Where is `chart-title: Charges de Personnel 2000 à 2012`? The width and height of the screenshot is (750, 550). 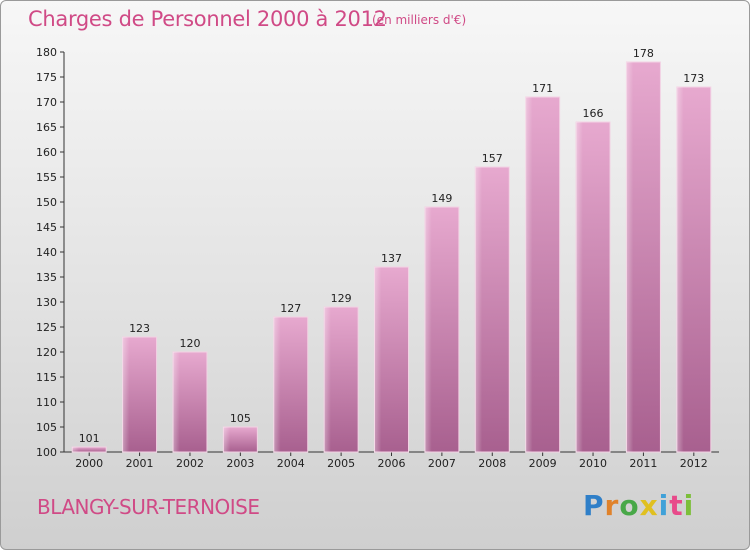
chart-title: Charges de Personnel 2000 à 2012 is located at coordinates (207, 19).